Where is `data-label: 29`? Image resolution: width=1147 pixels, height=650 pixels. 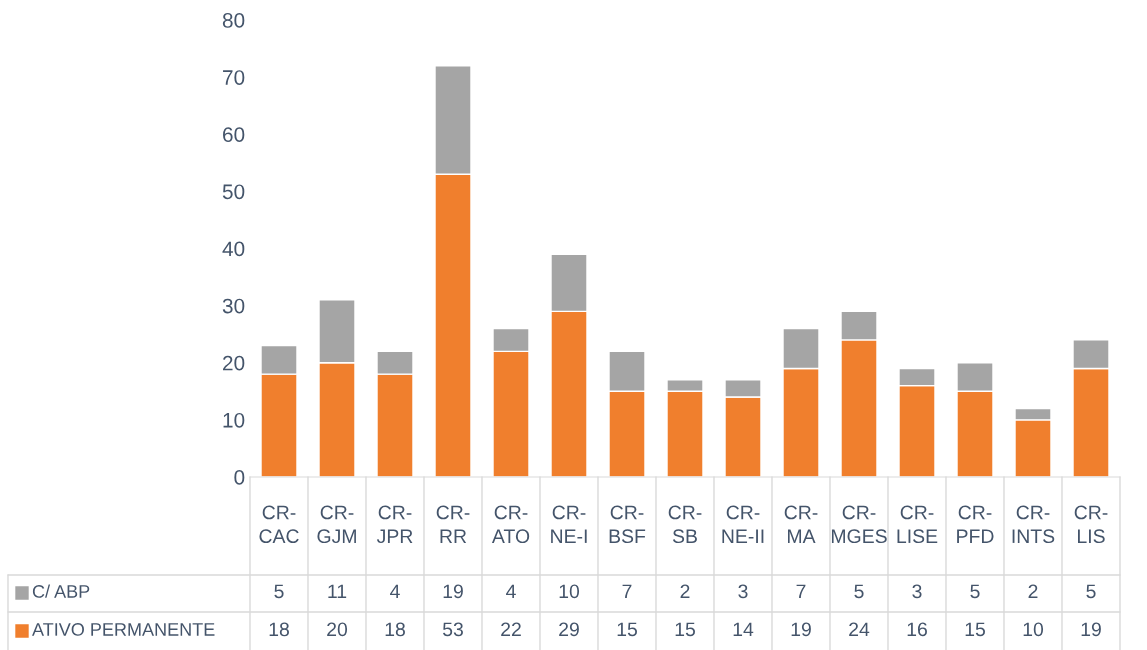
data-label: 29 is located at coordinates (569, 629).